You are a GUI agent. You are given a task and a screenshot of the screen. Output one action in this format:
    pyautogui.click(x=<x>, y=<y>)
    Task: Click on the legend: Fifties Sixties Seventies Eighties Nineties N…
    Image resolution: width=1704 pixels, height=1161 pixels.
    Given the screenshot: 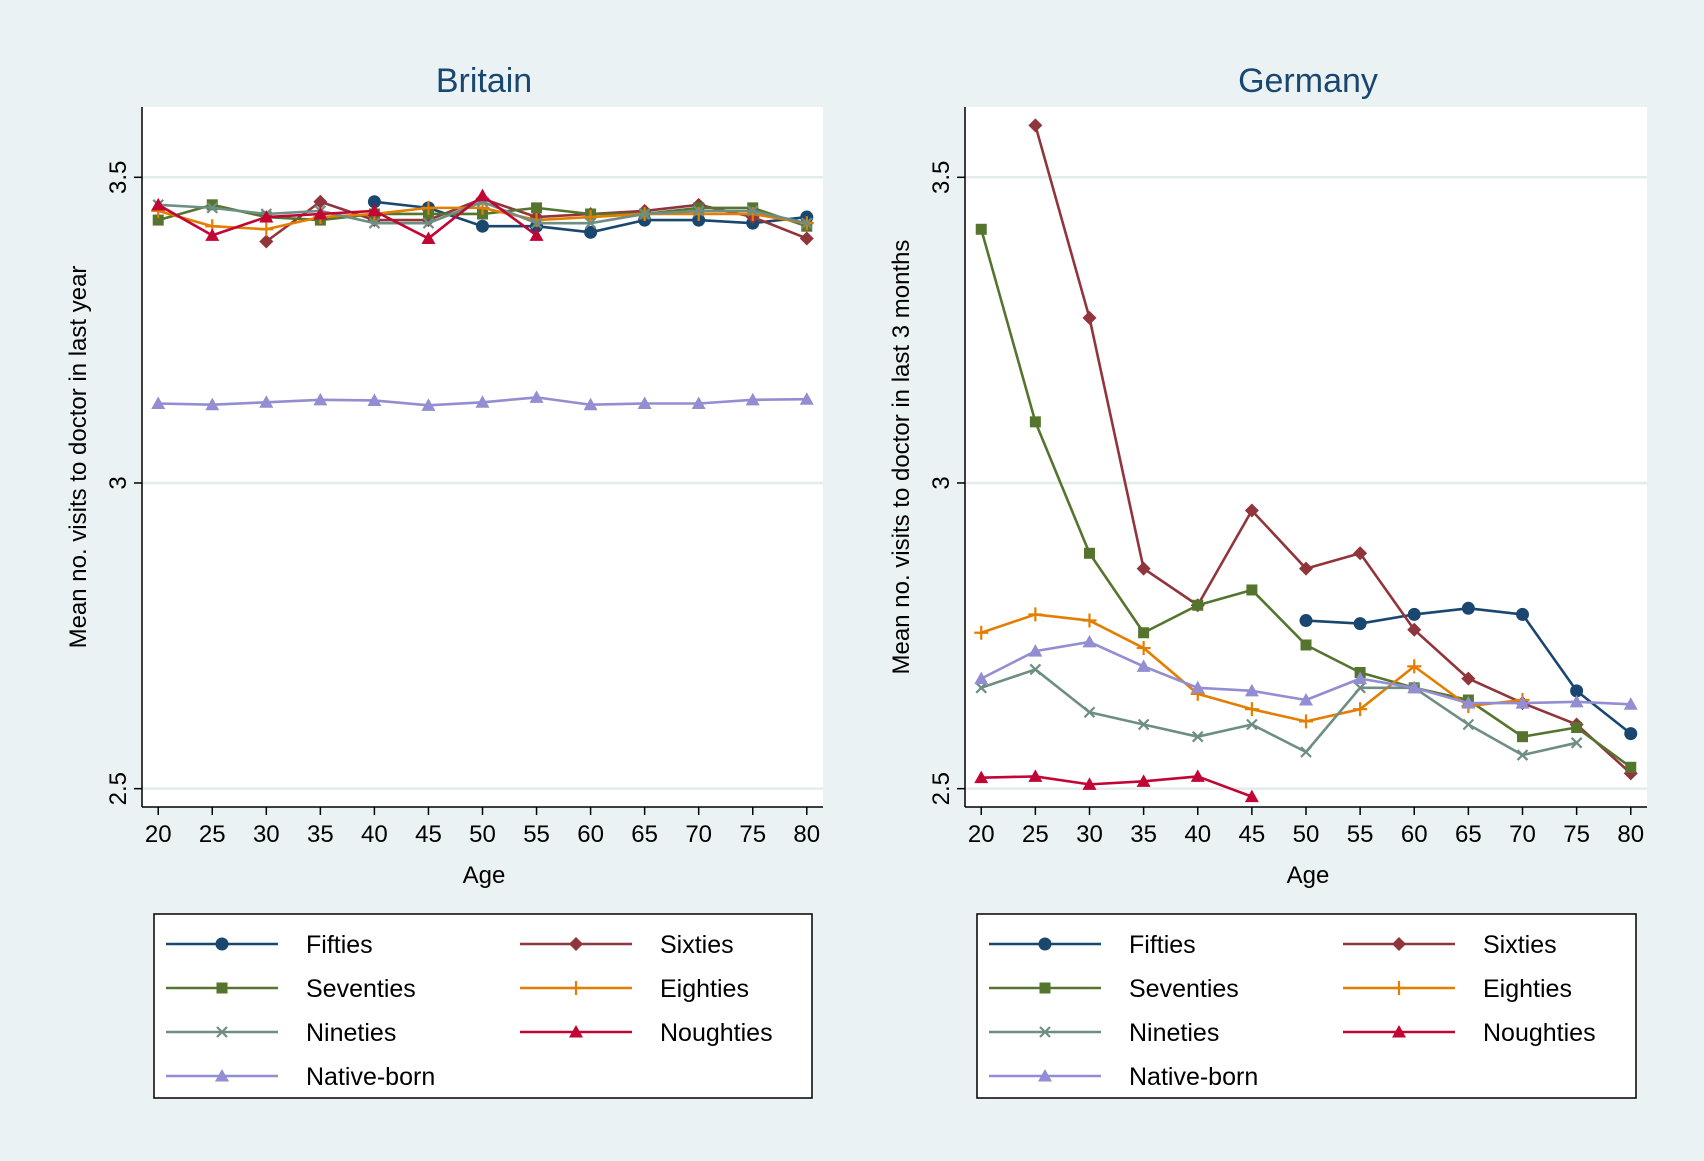 What is the action you would take?
    pyautogui.click(x=483, y=1006)
    